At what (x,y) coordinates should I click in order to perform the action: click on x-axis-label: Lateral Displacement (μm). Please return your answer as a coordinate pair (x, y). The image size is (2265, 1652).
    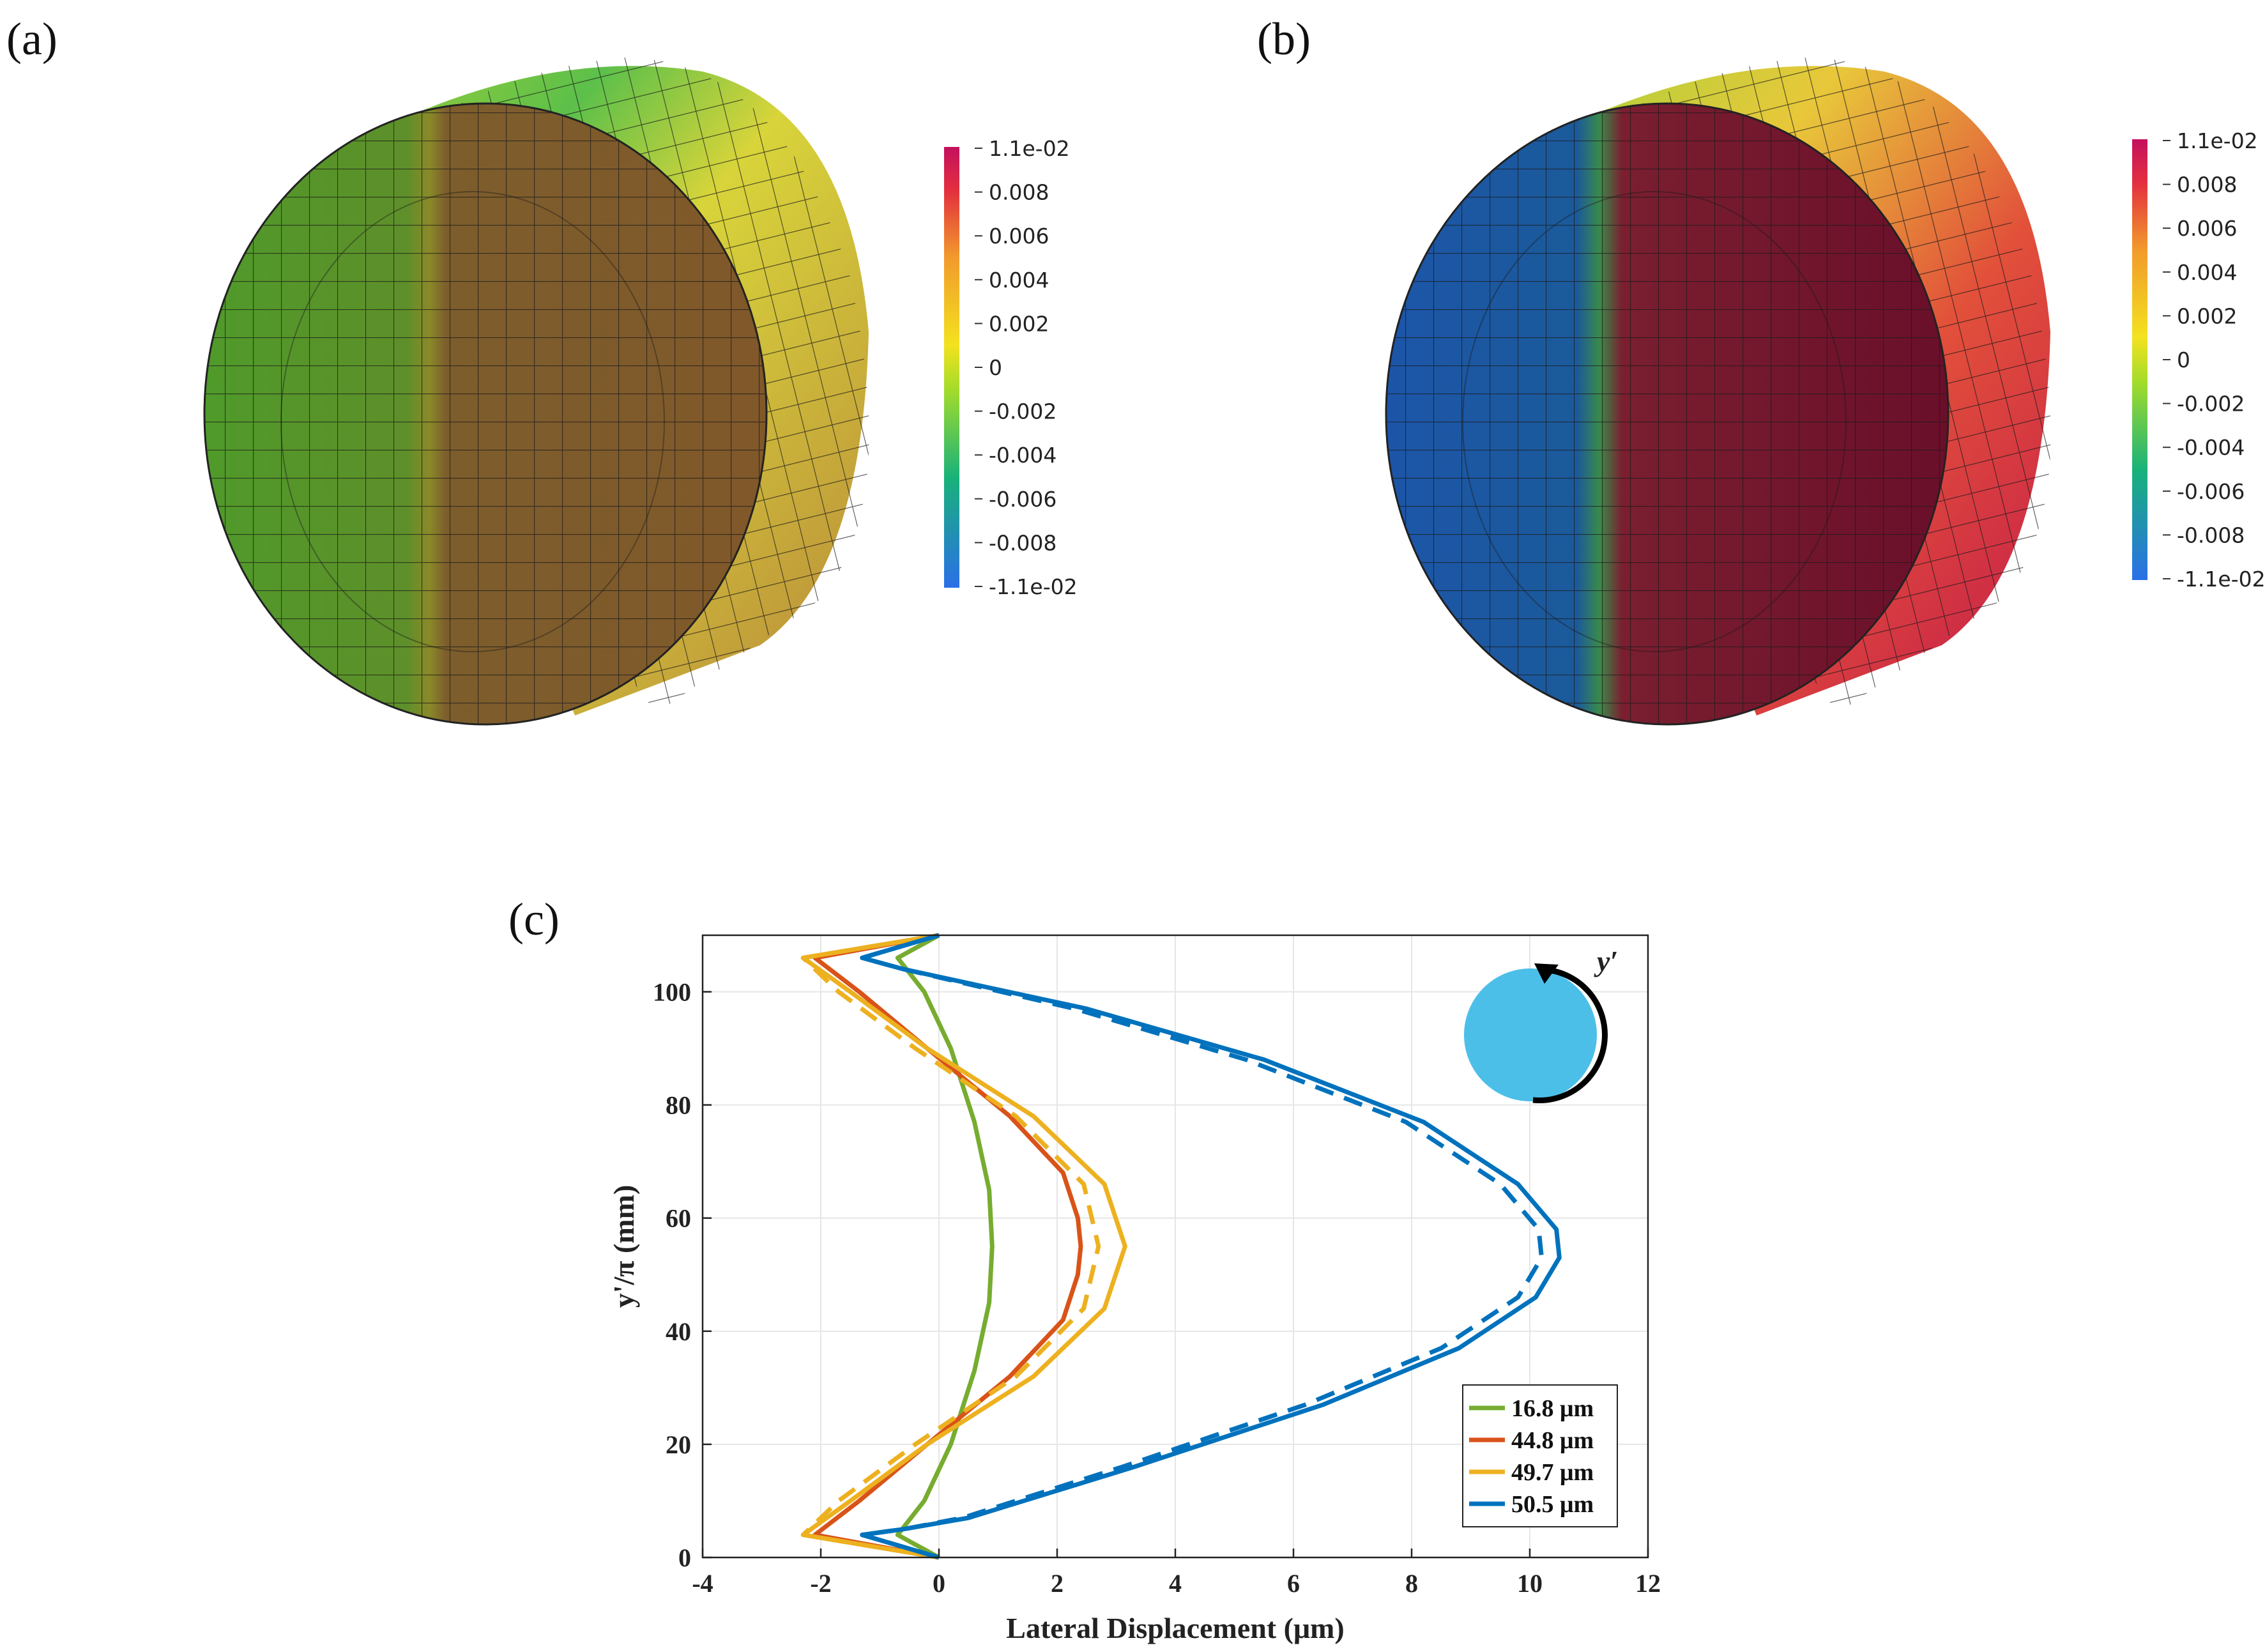
    Looking at the image, I should click on (1175, 1628).